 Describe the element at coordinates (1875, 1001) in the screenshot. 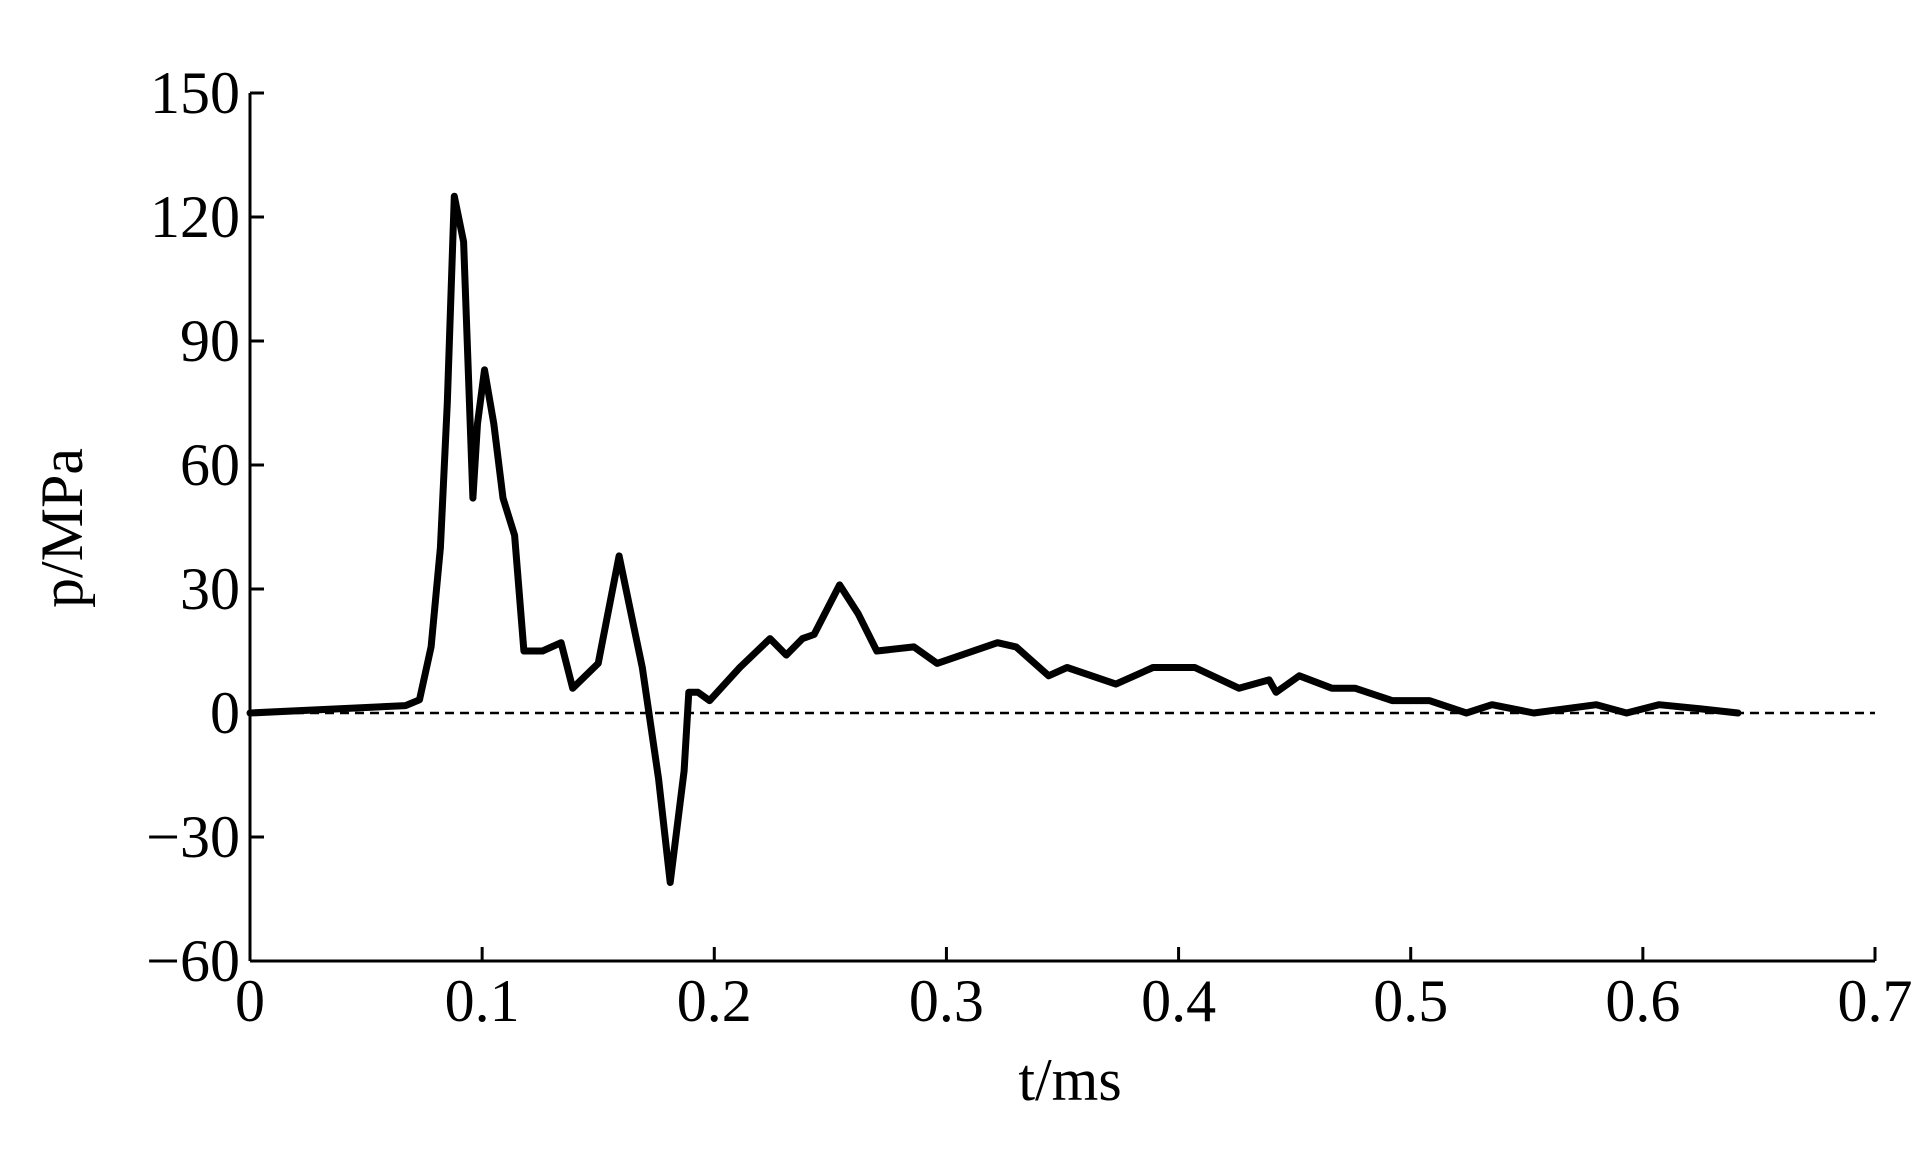

I see `x-tick-label: 0.7` at that location.